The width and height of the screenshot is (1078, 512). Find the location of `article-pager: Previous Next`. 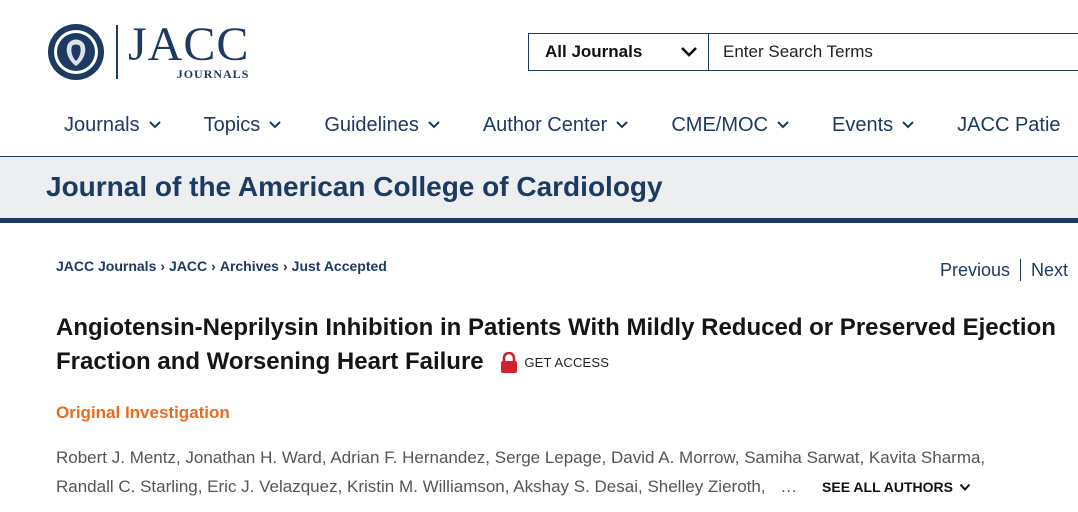

article-pager: Previous Next is located at coordinates (1004, 270).